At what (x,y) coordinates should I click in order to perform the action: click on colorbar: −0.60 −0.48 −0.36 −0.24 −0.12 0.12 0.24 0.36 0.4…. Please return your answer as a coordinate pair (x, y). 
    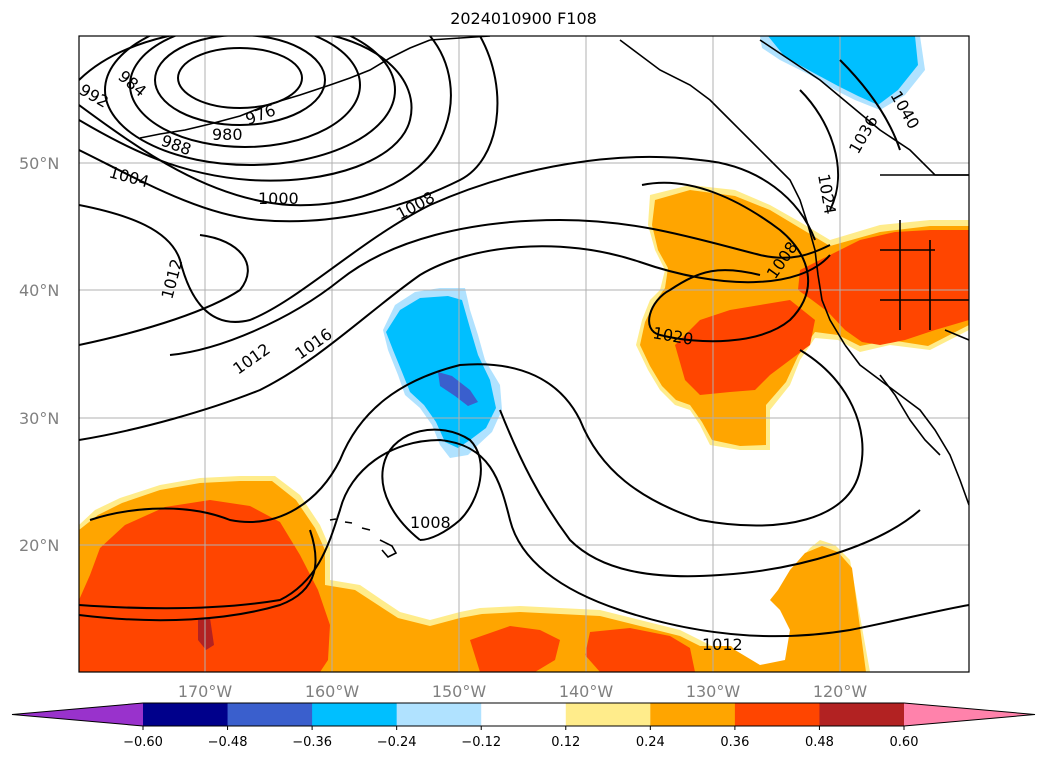
    Looking at the image, I should click on (523, 726).